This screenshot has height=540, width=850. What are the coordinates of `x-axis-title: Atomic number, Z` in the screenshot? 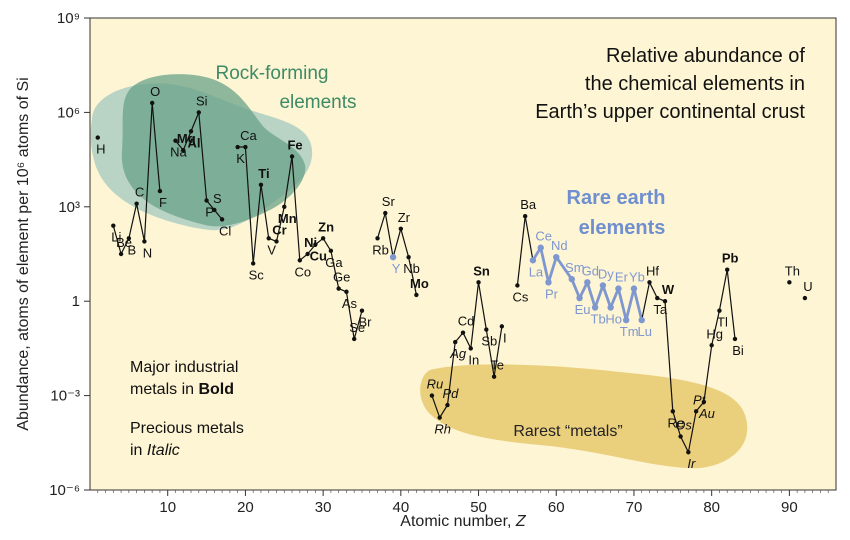 It's located at (463, 521).